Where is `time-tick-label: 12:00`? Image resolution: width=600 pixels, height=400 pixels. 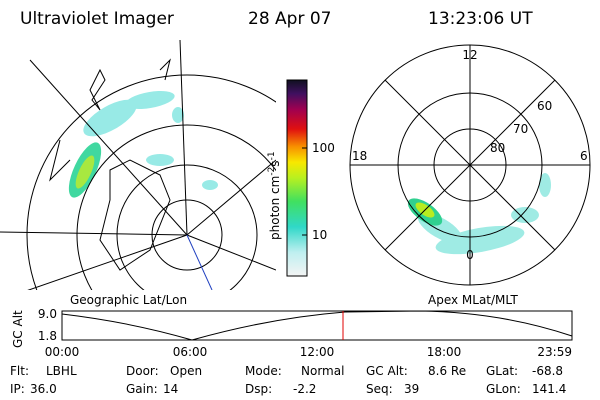
time-tick-label: 12:00 is located at coordinates (317, 352).